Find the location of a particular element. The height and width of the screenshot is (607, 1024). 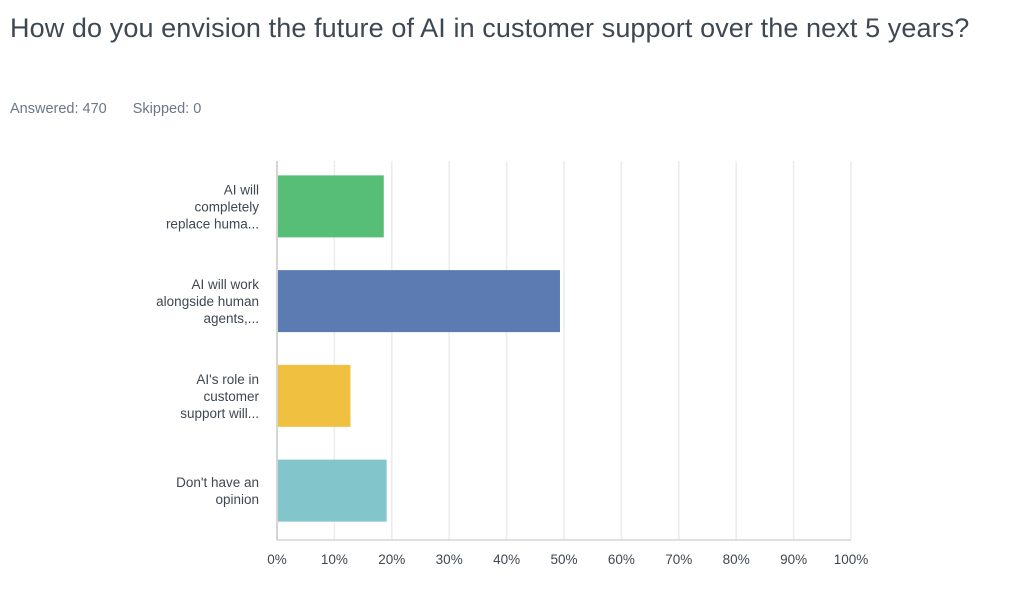

response-stats: Answered: 470 Skipped: 0 is located at coordinates (116, 109).